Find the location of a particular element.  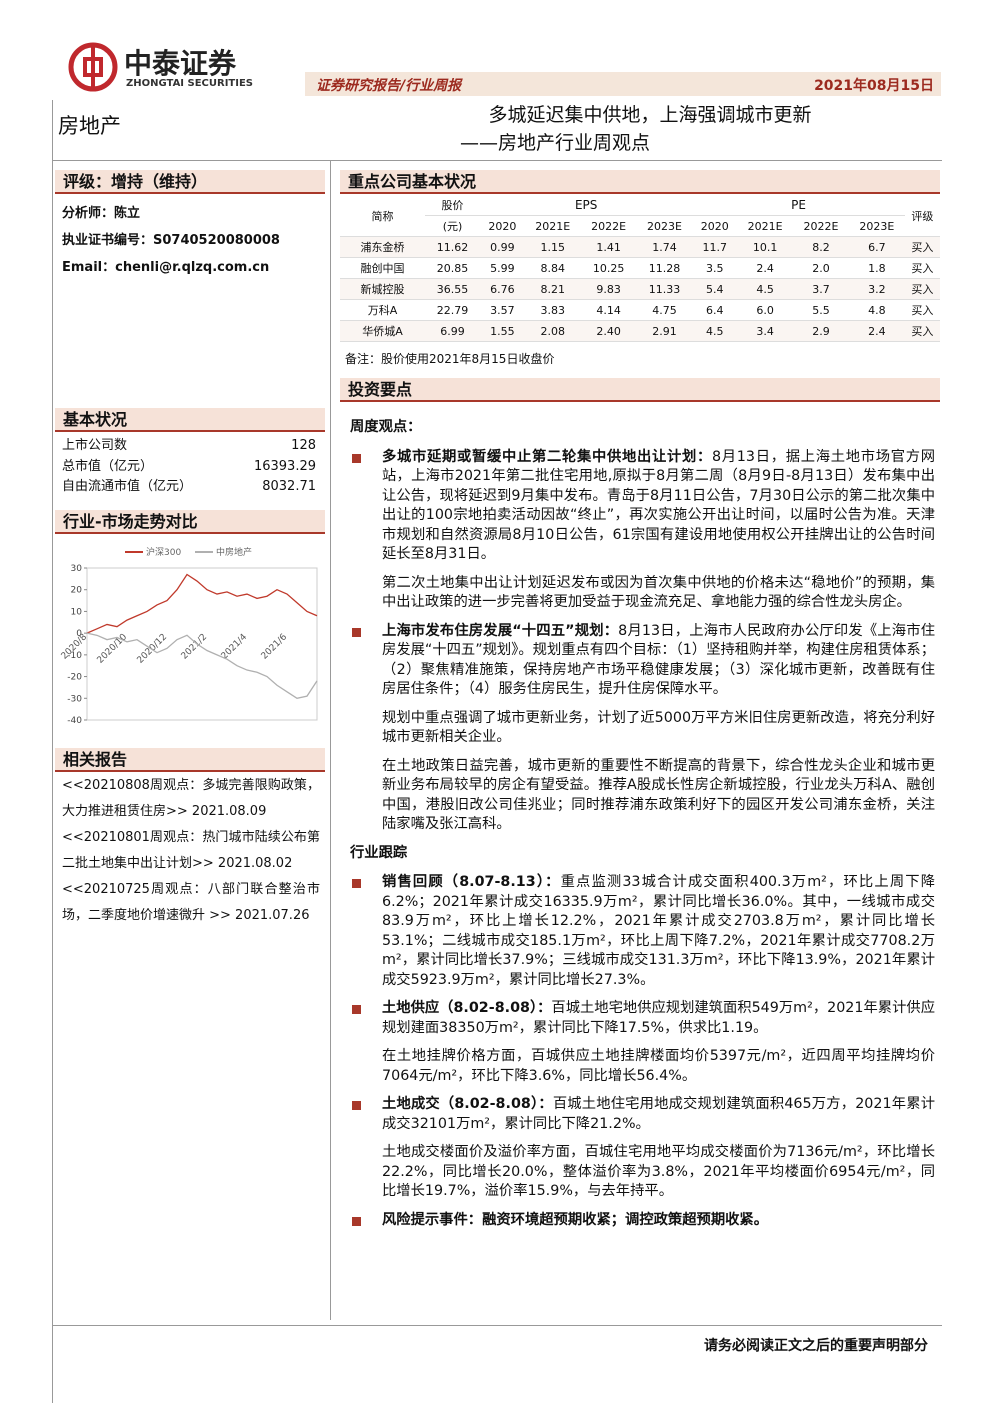

table-cell: 6.4 is located at coordinates (715, 310).